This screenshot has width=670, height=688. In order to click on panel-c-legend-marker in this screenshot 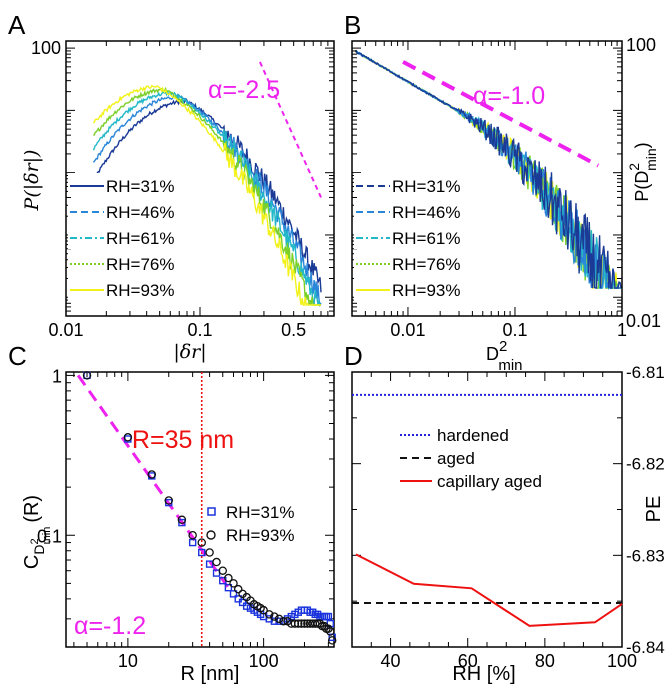, I will do `click(211, 535)`.